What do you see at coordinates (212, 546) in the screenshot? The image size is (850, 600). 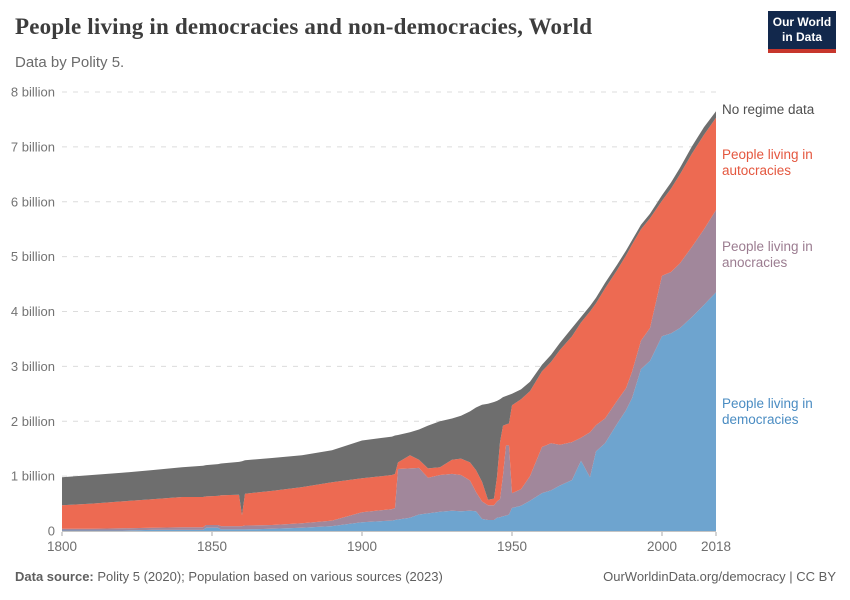 I see `x-axis-tick-label: 1850` at bounding box center [212, 546].